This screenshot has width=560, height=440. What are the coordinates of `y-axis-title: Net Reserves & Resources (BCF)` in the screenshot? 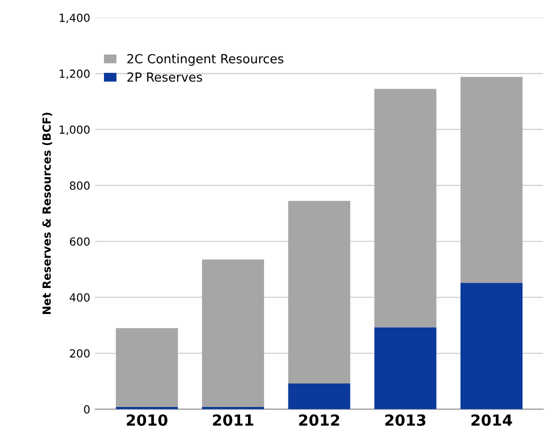 It's located at (47, 213).